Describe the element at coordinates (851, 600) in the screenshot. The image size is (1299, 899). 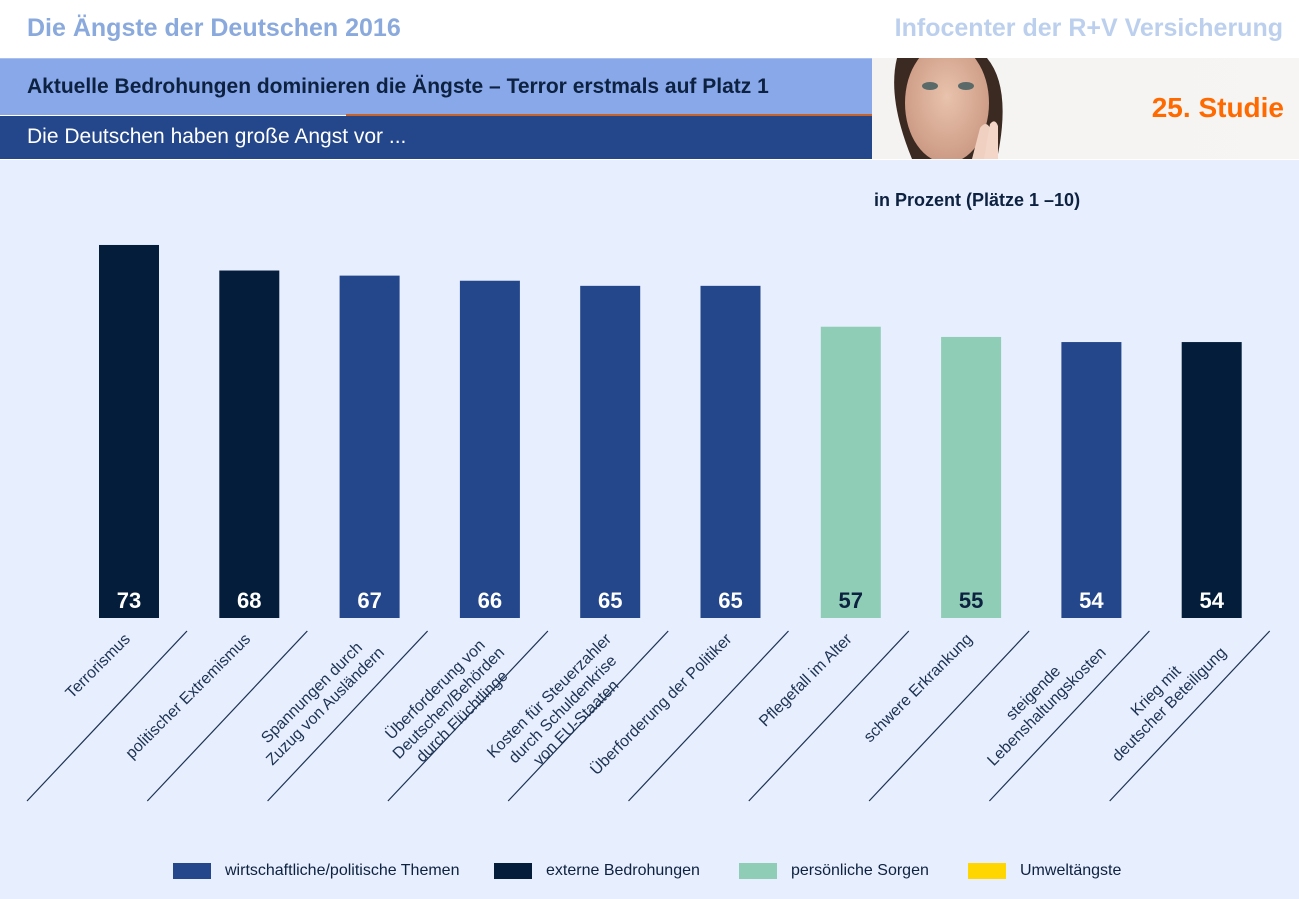
I see `bar-value-label: 57` at that location.